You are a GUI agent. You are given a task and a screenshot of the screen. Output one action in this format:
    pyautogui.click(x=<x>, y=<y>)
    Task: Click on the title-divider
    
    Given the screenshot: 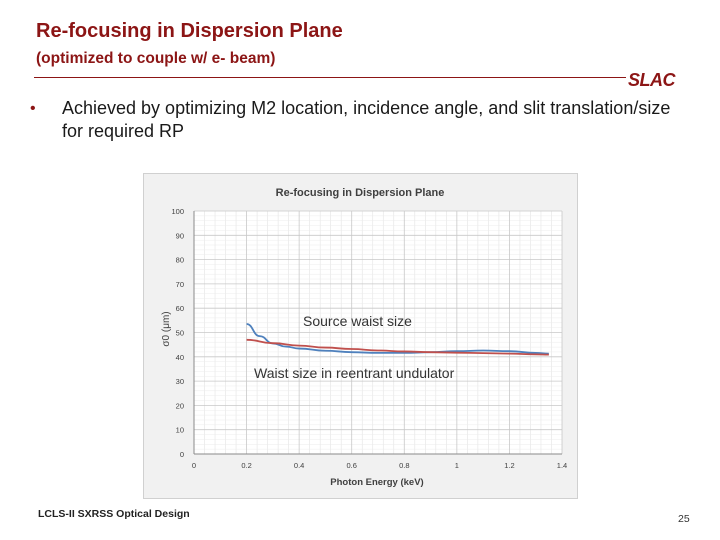 What is the action you would take?
    pyautogui.click(x=330, y=77)
    